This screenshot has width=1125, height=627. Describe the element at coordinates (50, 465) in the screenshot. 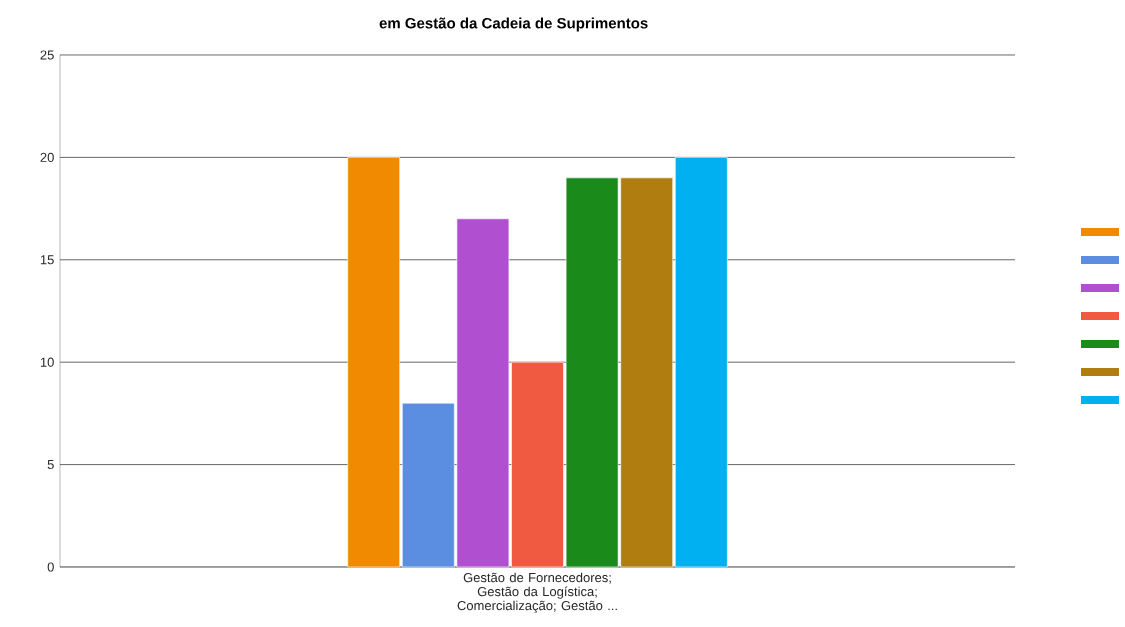

I see `y-tick-label: 5` at that location.